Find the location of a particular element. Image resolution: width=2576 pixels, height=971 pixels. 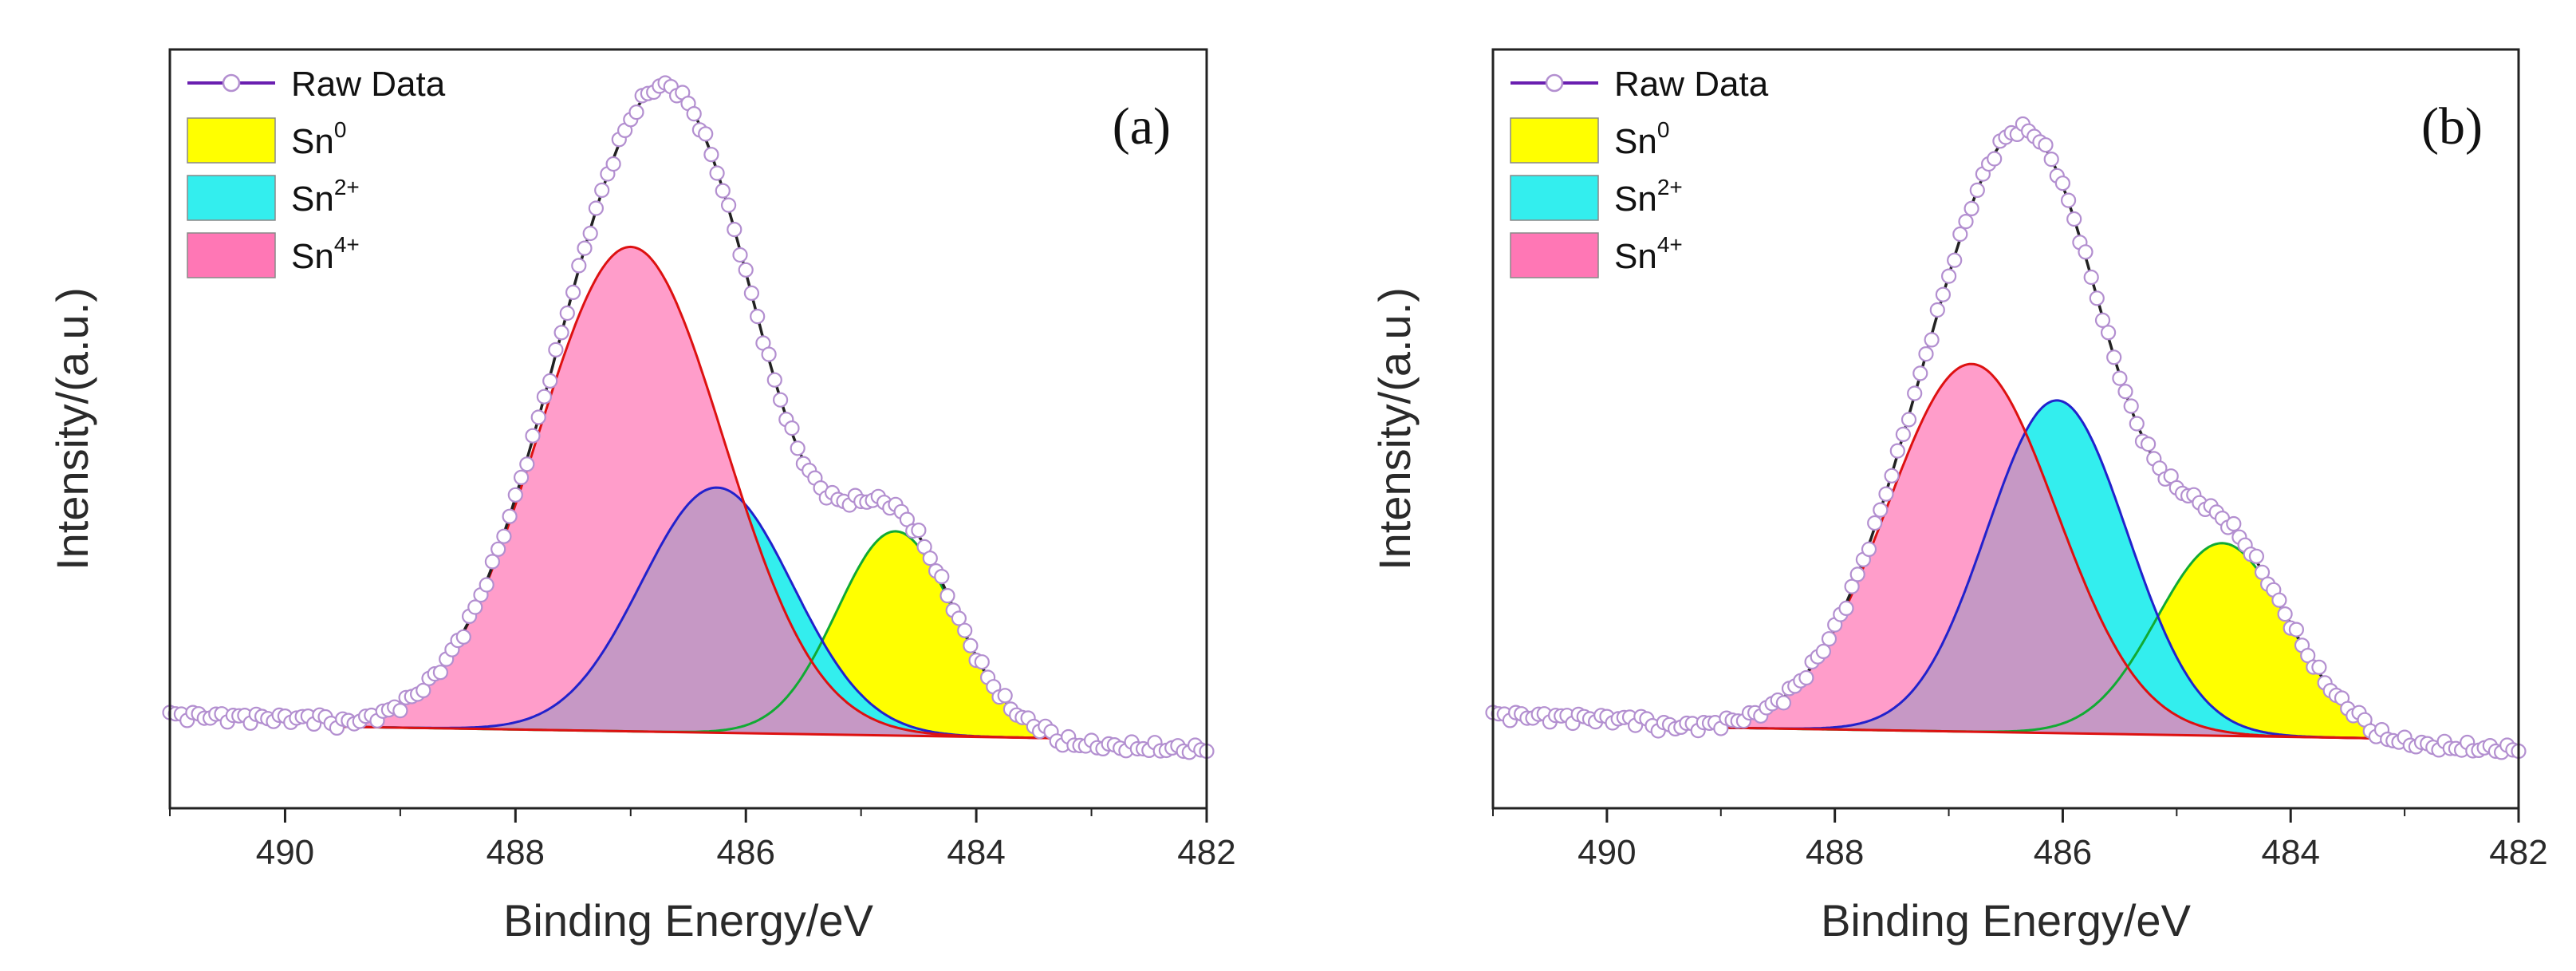

fill-sn0 is located at coordinates (694, 635).